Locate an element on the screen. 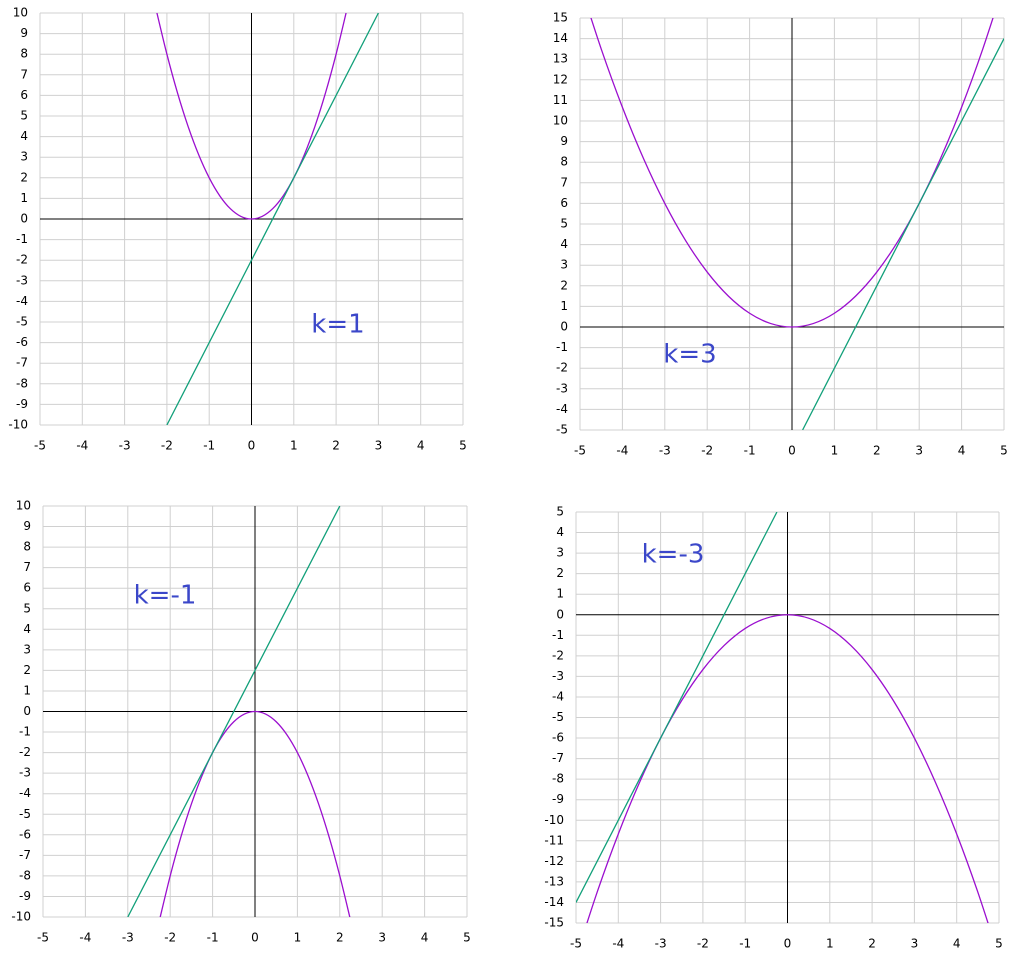 The width and height of the screenshot is (1028, 980). y-tick-label: -12 is located at coordinates (554, 861).